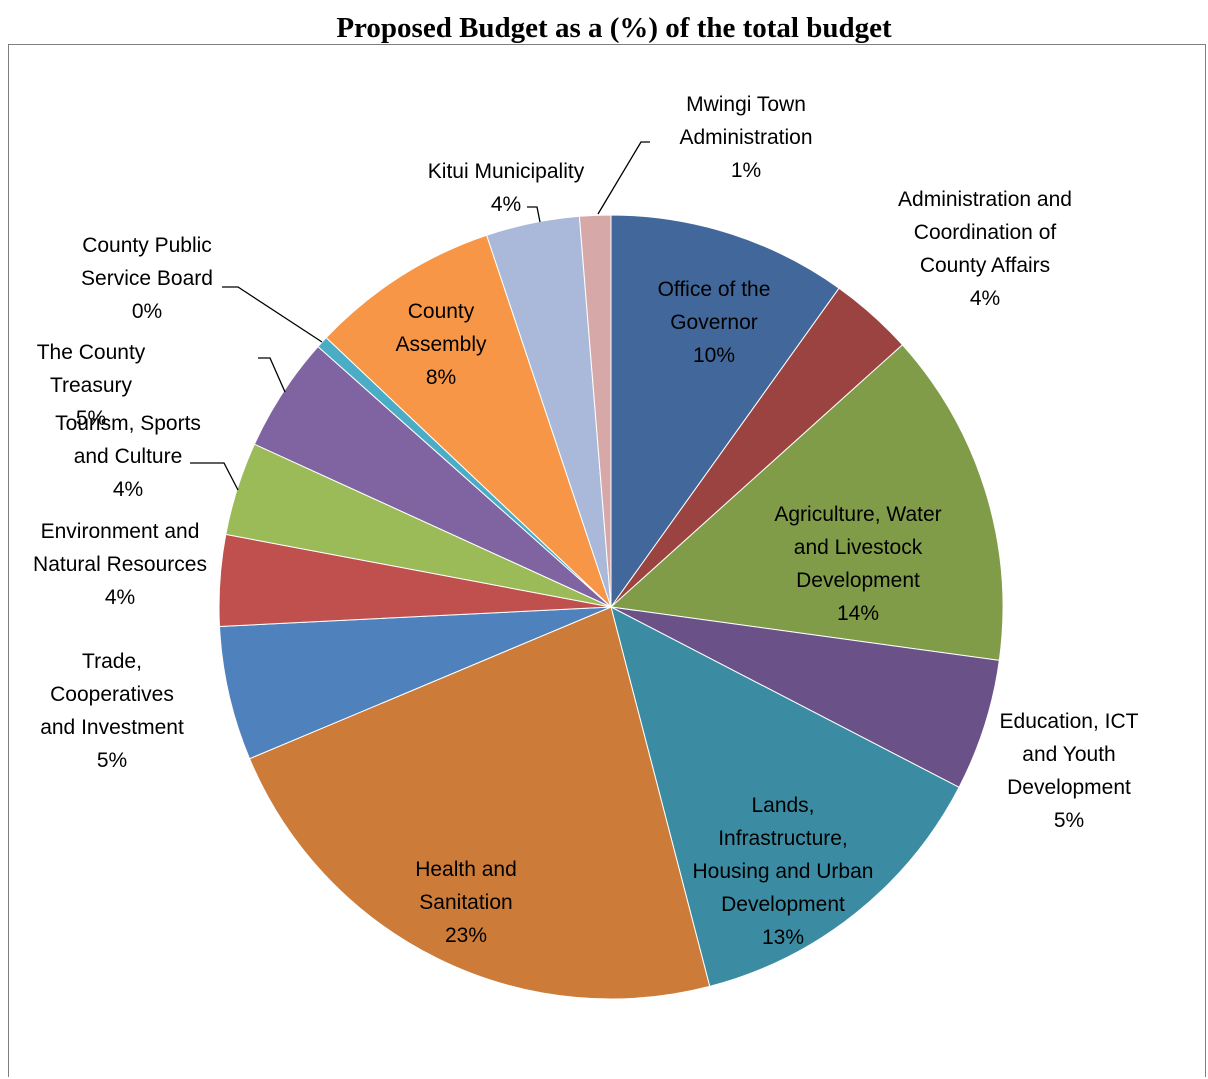 This screenshot has width=1208, height=1079. Describe the element at coordinates (112, 727) in the screenshot. I see `slice-label-line: and Investment` at that location.